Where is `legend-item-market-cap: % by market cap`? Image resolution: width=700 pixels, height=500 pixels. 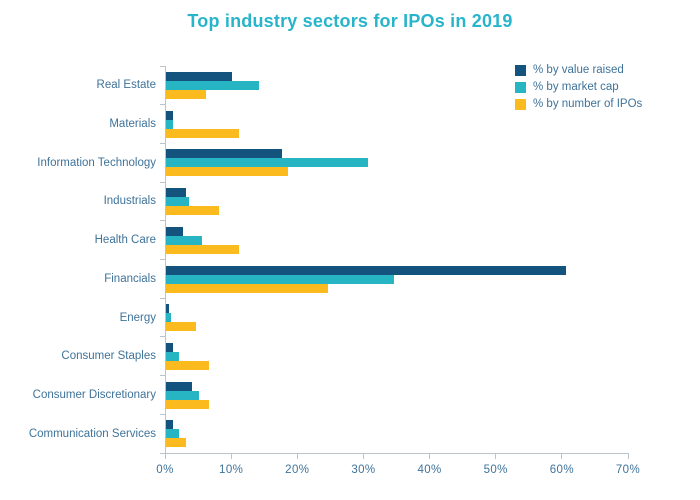 legend-item-market-cap: % by market cap is located at coordinates (578, 87).